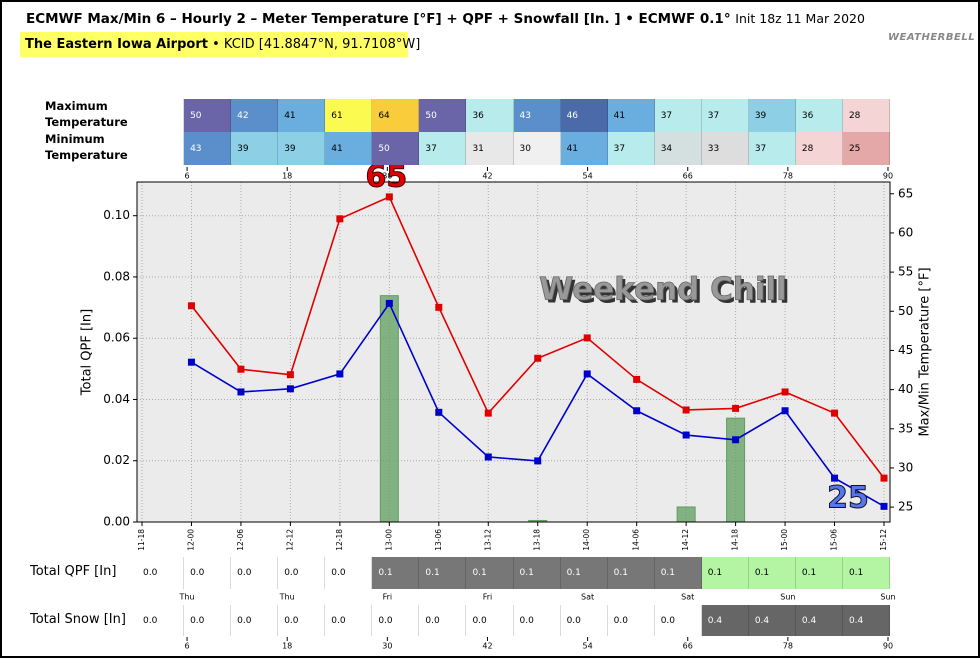 The image size is (980, 658). Describe the element at coordinates (240, 540) in the screenshot. I see `x-tick-label: 12-06` at that location.